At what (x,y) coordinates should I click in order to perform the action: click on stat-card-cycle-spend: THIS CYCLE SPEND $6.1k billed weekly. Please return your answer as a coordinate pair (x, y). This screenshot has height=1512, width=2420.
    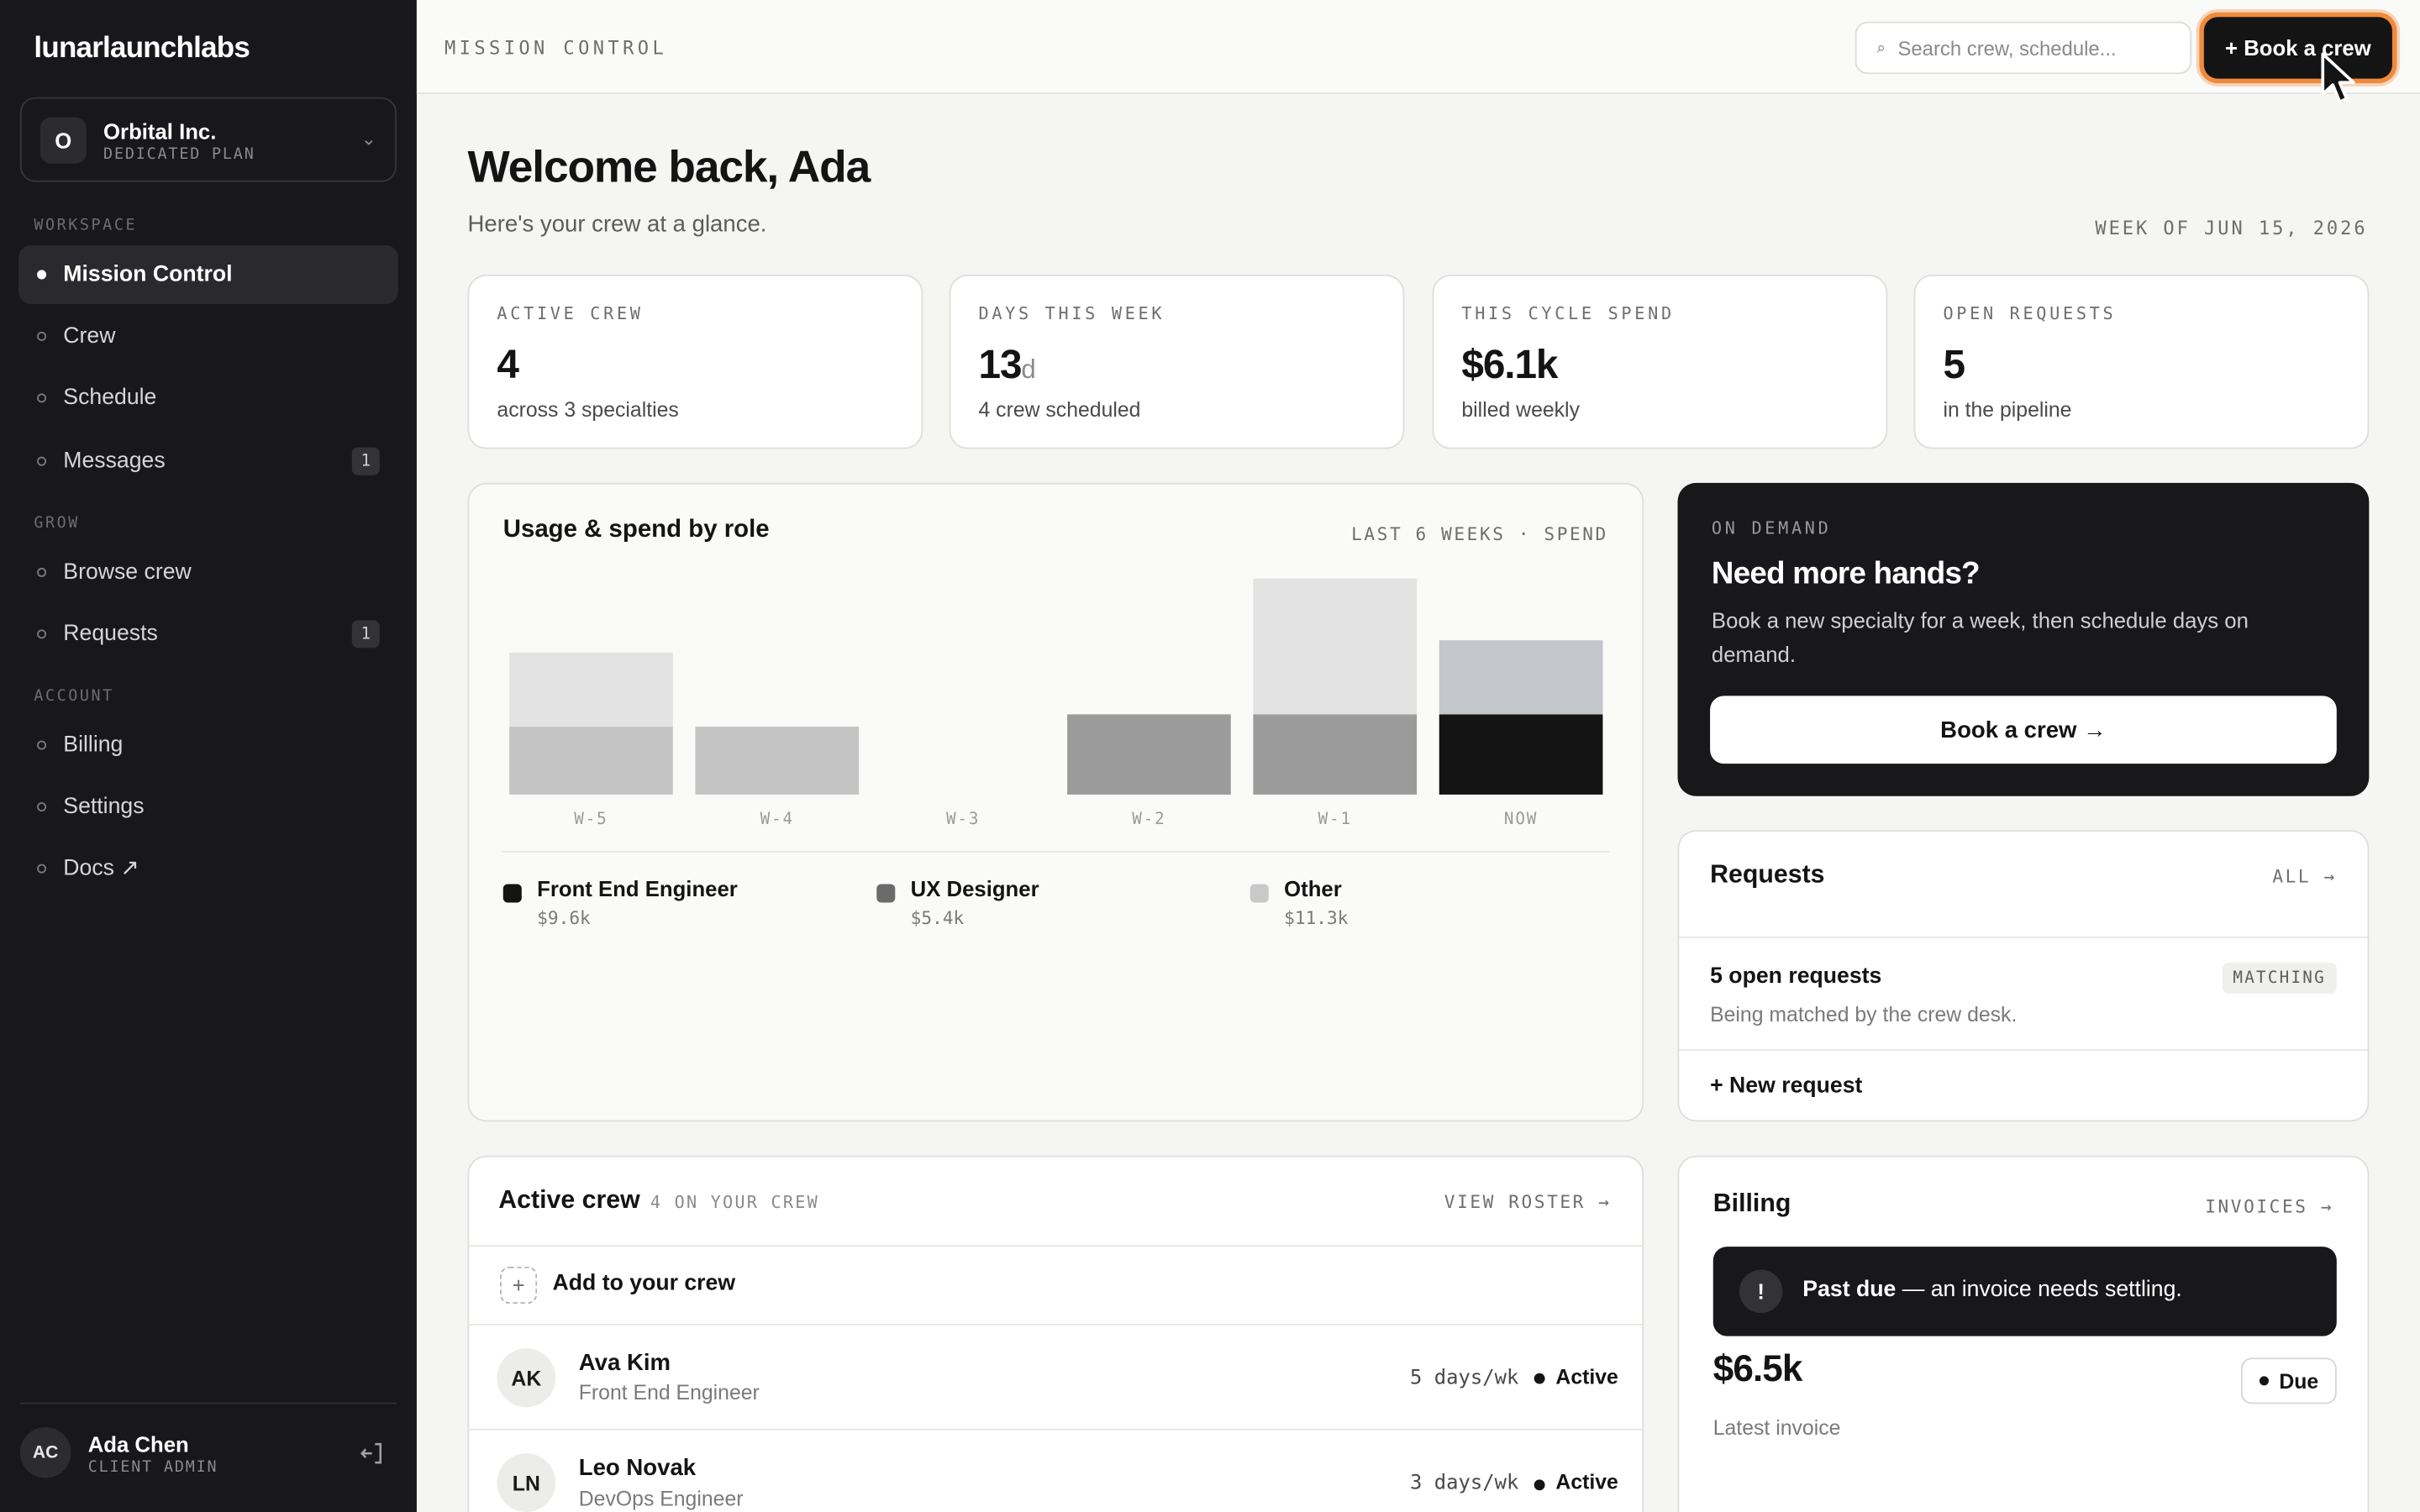
    Looking at the image, I should click on (1660, 361).